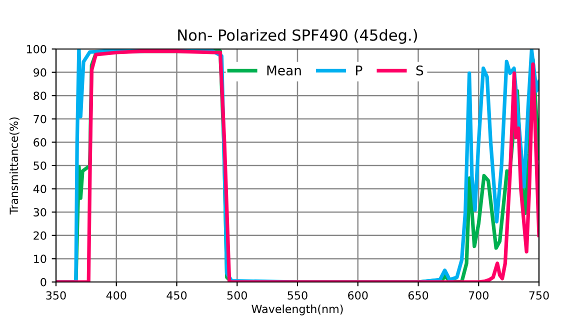 The width and height of the screenshot is (569, 334). What do you see at coordinates (40, 212) in the screenshot?
I see `y-tick-label: 30` at bounding box center [40, 212].